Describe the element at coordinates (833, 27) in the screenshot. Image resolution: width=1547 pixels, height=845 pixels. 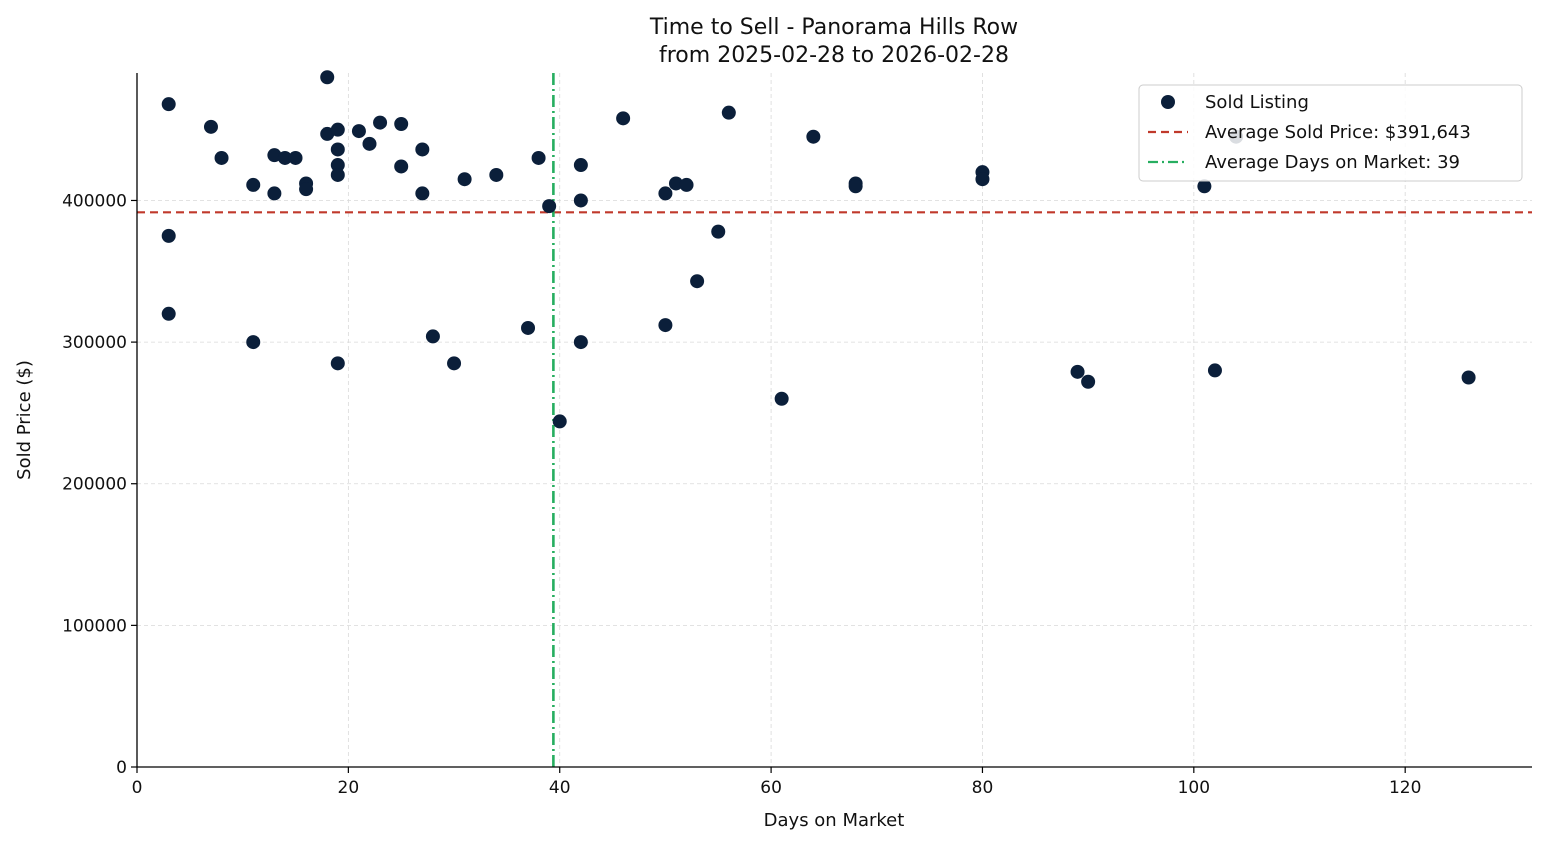
I see `chart-title: Time to Sell - Panorama Hills Row` at that location.